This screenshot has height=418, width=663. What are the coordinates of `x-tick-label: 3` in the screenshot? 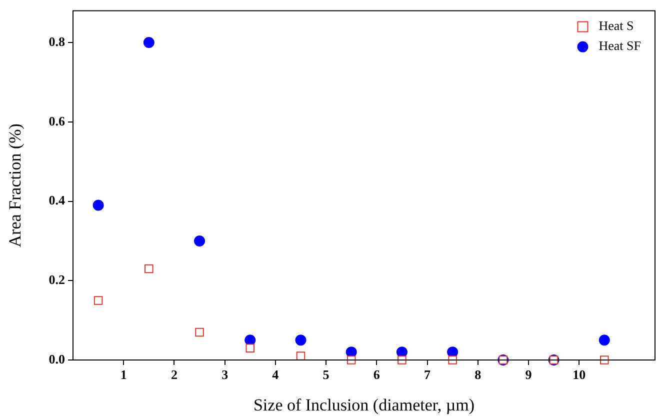 It's located at (225, 374).